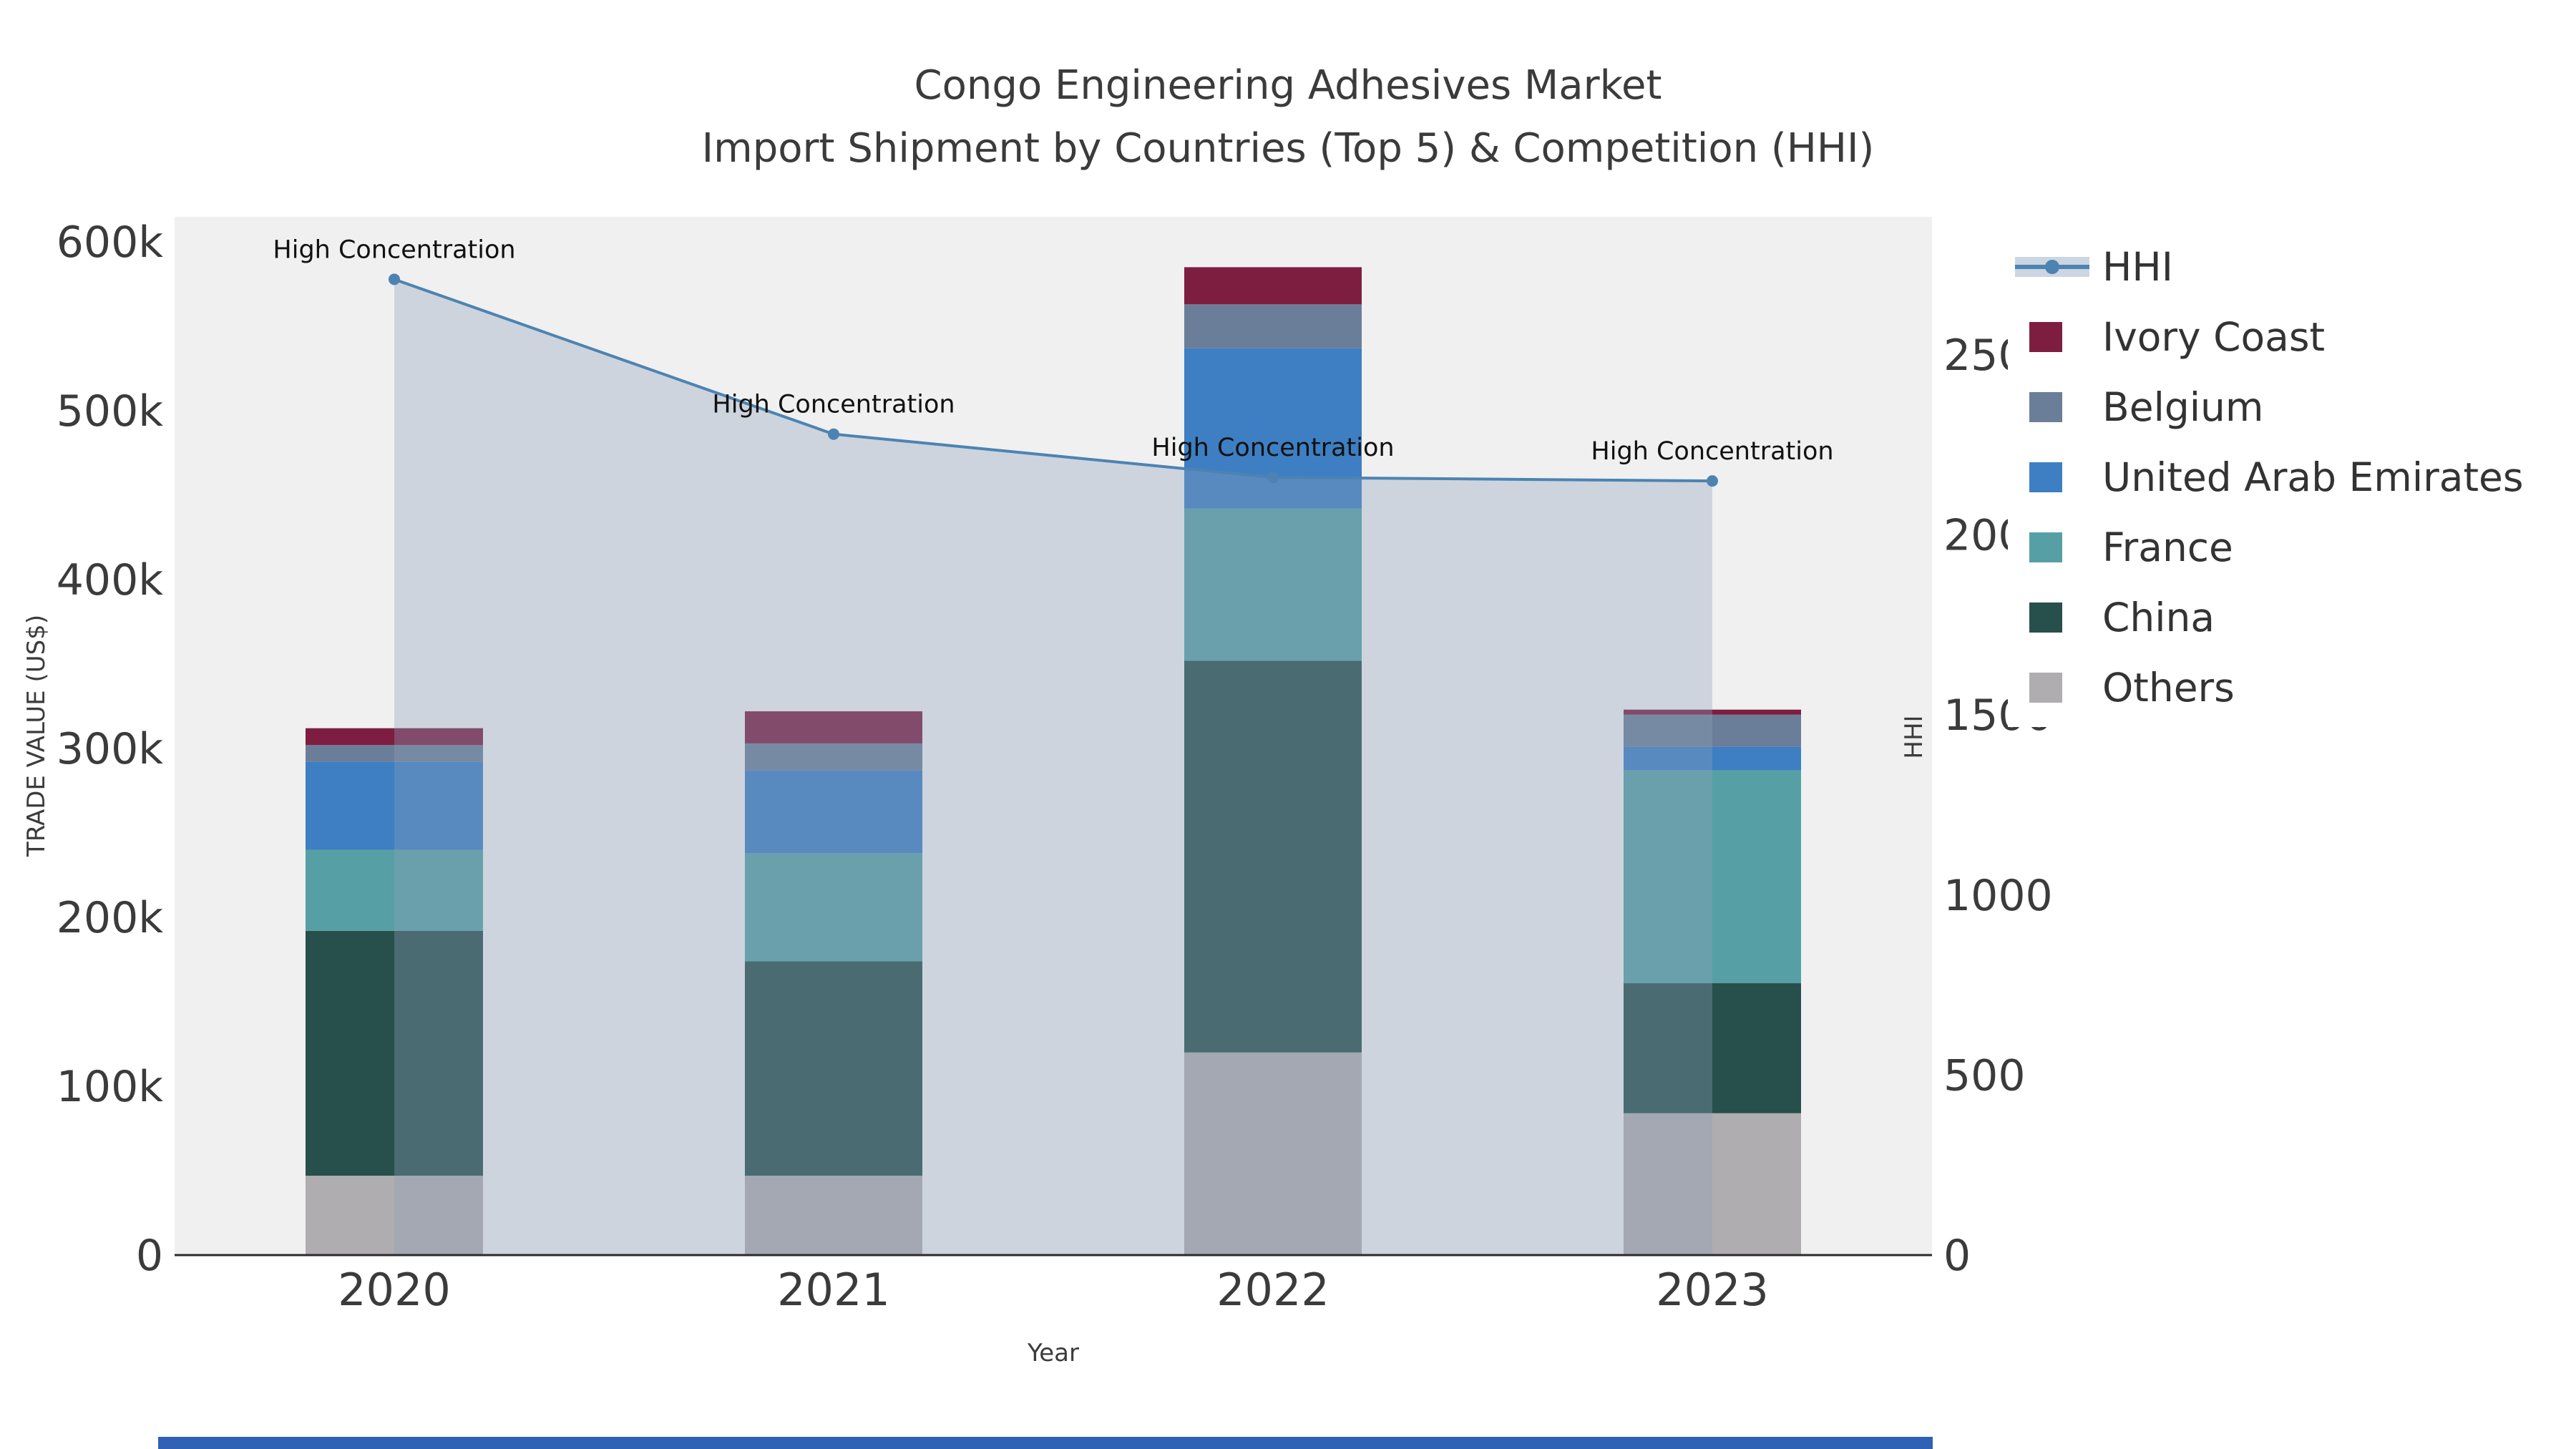 The image size is (2576, 1449). Describe the element at coordinates (1712, 1290) in the screenshot. I see `x-tick-2023: 2023` at that location.